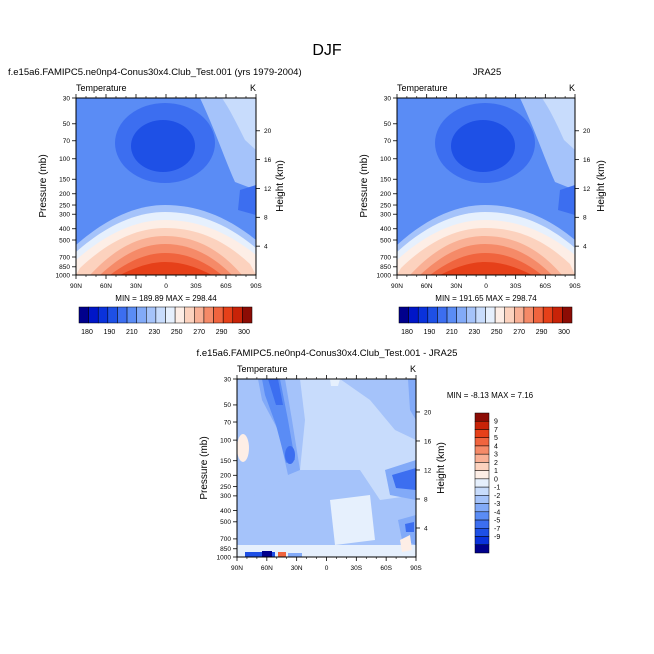  What do you see at coordinates (364, 185) in the screenshot?
I see `panel-obs-ylabel: Pressure (mb)` at bounding box center [364, 185].